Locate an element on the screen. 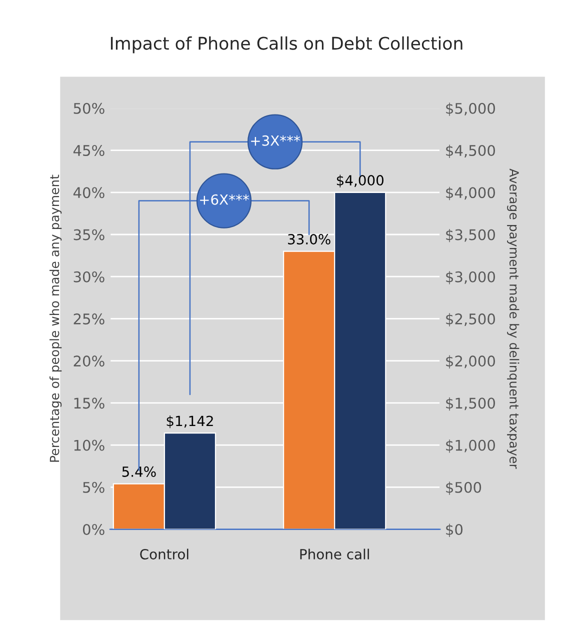 The width and height of the screenshot is (573, 640). annotation: +6X*** is located at coordinates (224, 199).